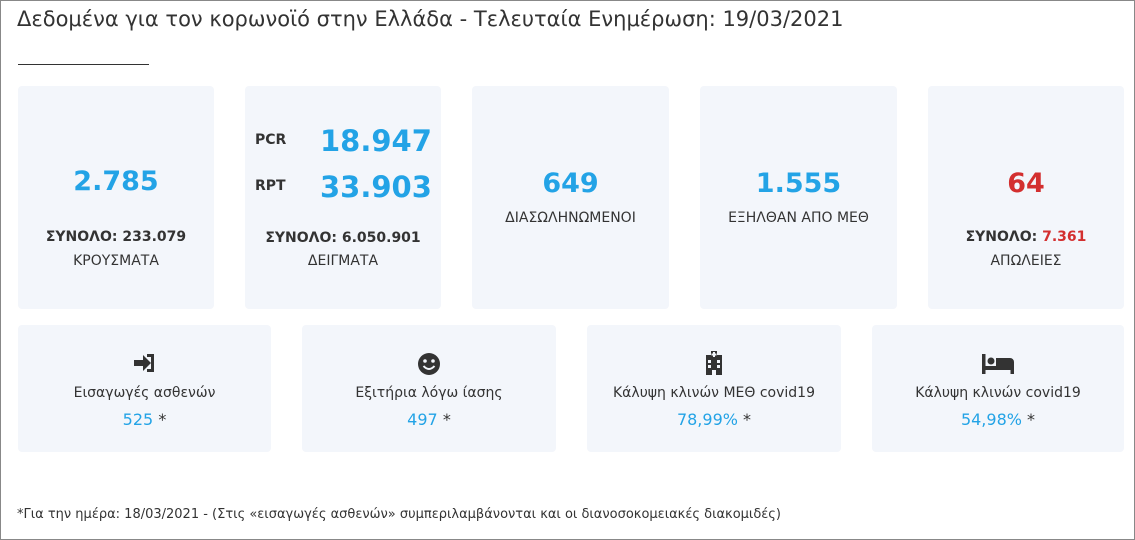 This screenshot has height=540, width=1135. What do you see at coordinates (144, 393) in the screenshot?
I see `stat-label: Εισαγωγές ασθενών` at bounding box center [144, 393].